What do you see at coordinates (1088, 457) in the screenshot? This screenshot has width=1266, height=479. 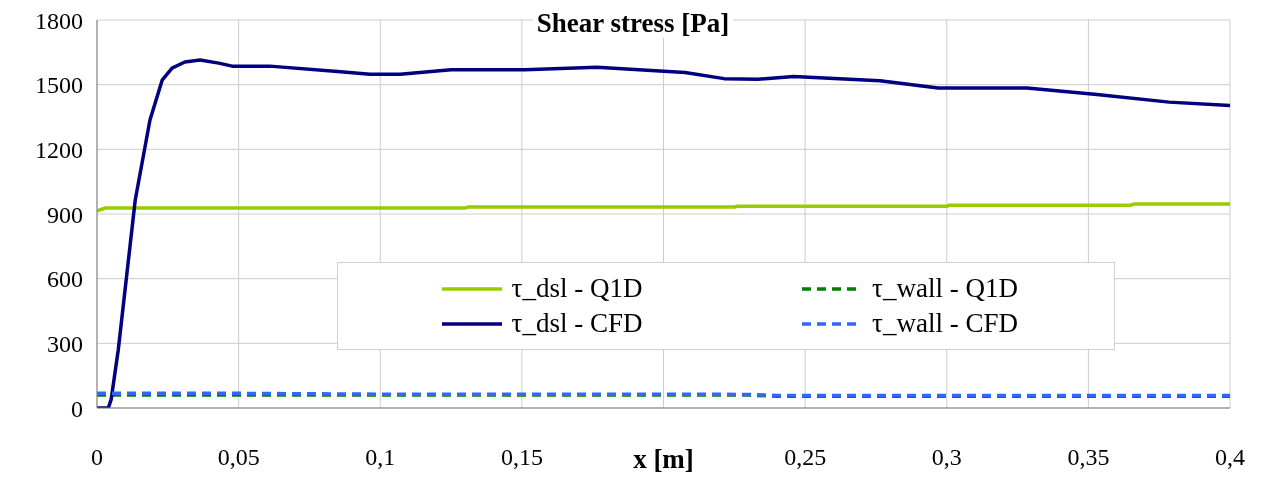 I see `x-tick-label: 0,35` at bounding box center [1088, 457].